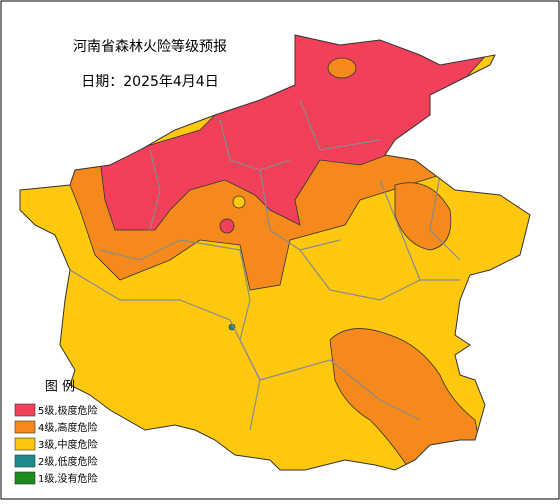 The height and width of the screenshot is (504, 560). Describe the element at coordinates (227, 226) in the screenshot. I see `region-level5-spot` at that location.